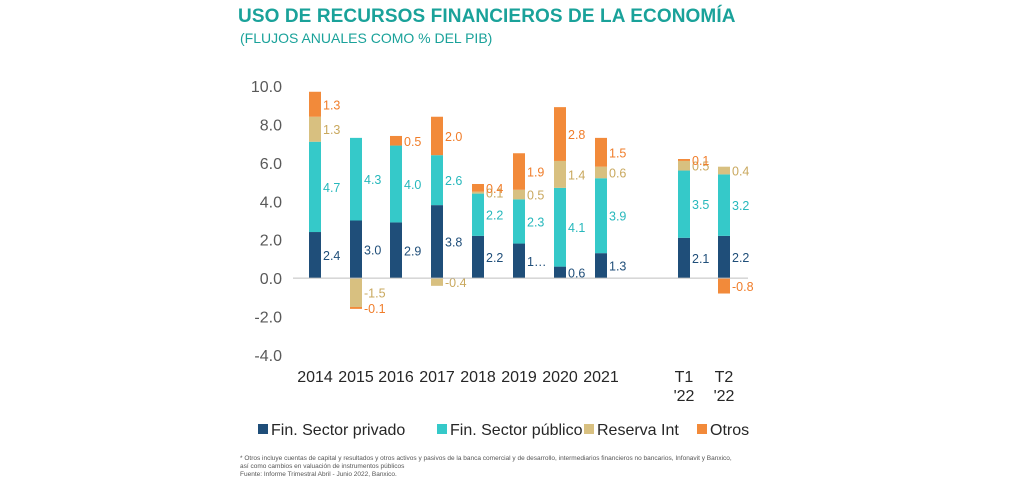 This screenshot has width=1024, height=485. What do you see at coordinates (535, 173) in the screenshot?
I see `data-label: 1.9` at bounding box center [535, 173].